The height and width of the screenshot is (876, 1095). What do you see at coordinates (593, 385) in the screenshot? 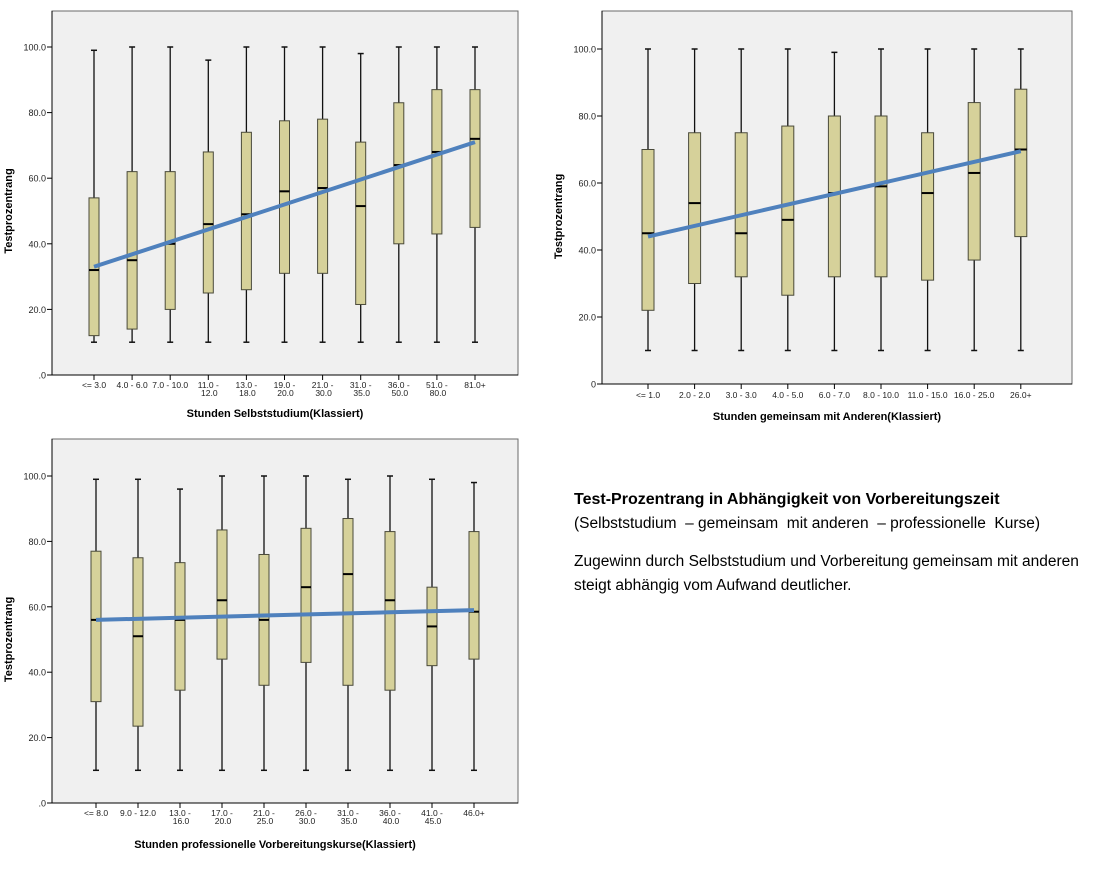
I see `y-tick-label: 0` at bounding box center [593, 385].